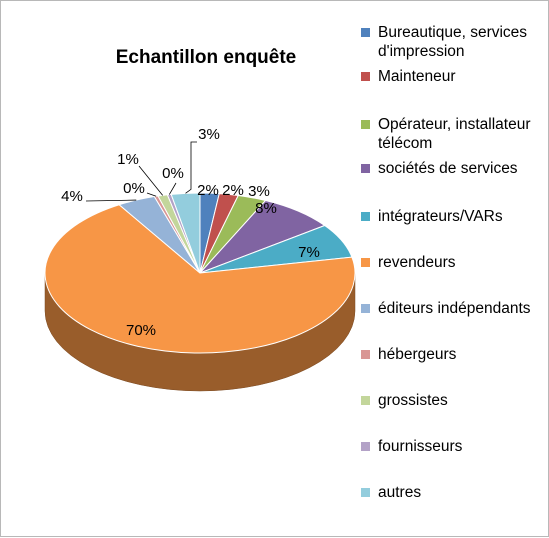 The height and width of the screenshot is (538, 549). I want to click on leader-line-autres, so click(191, 167).